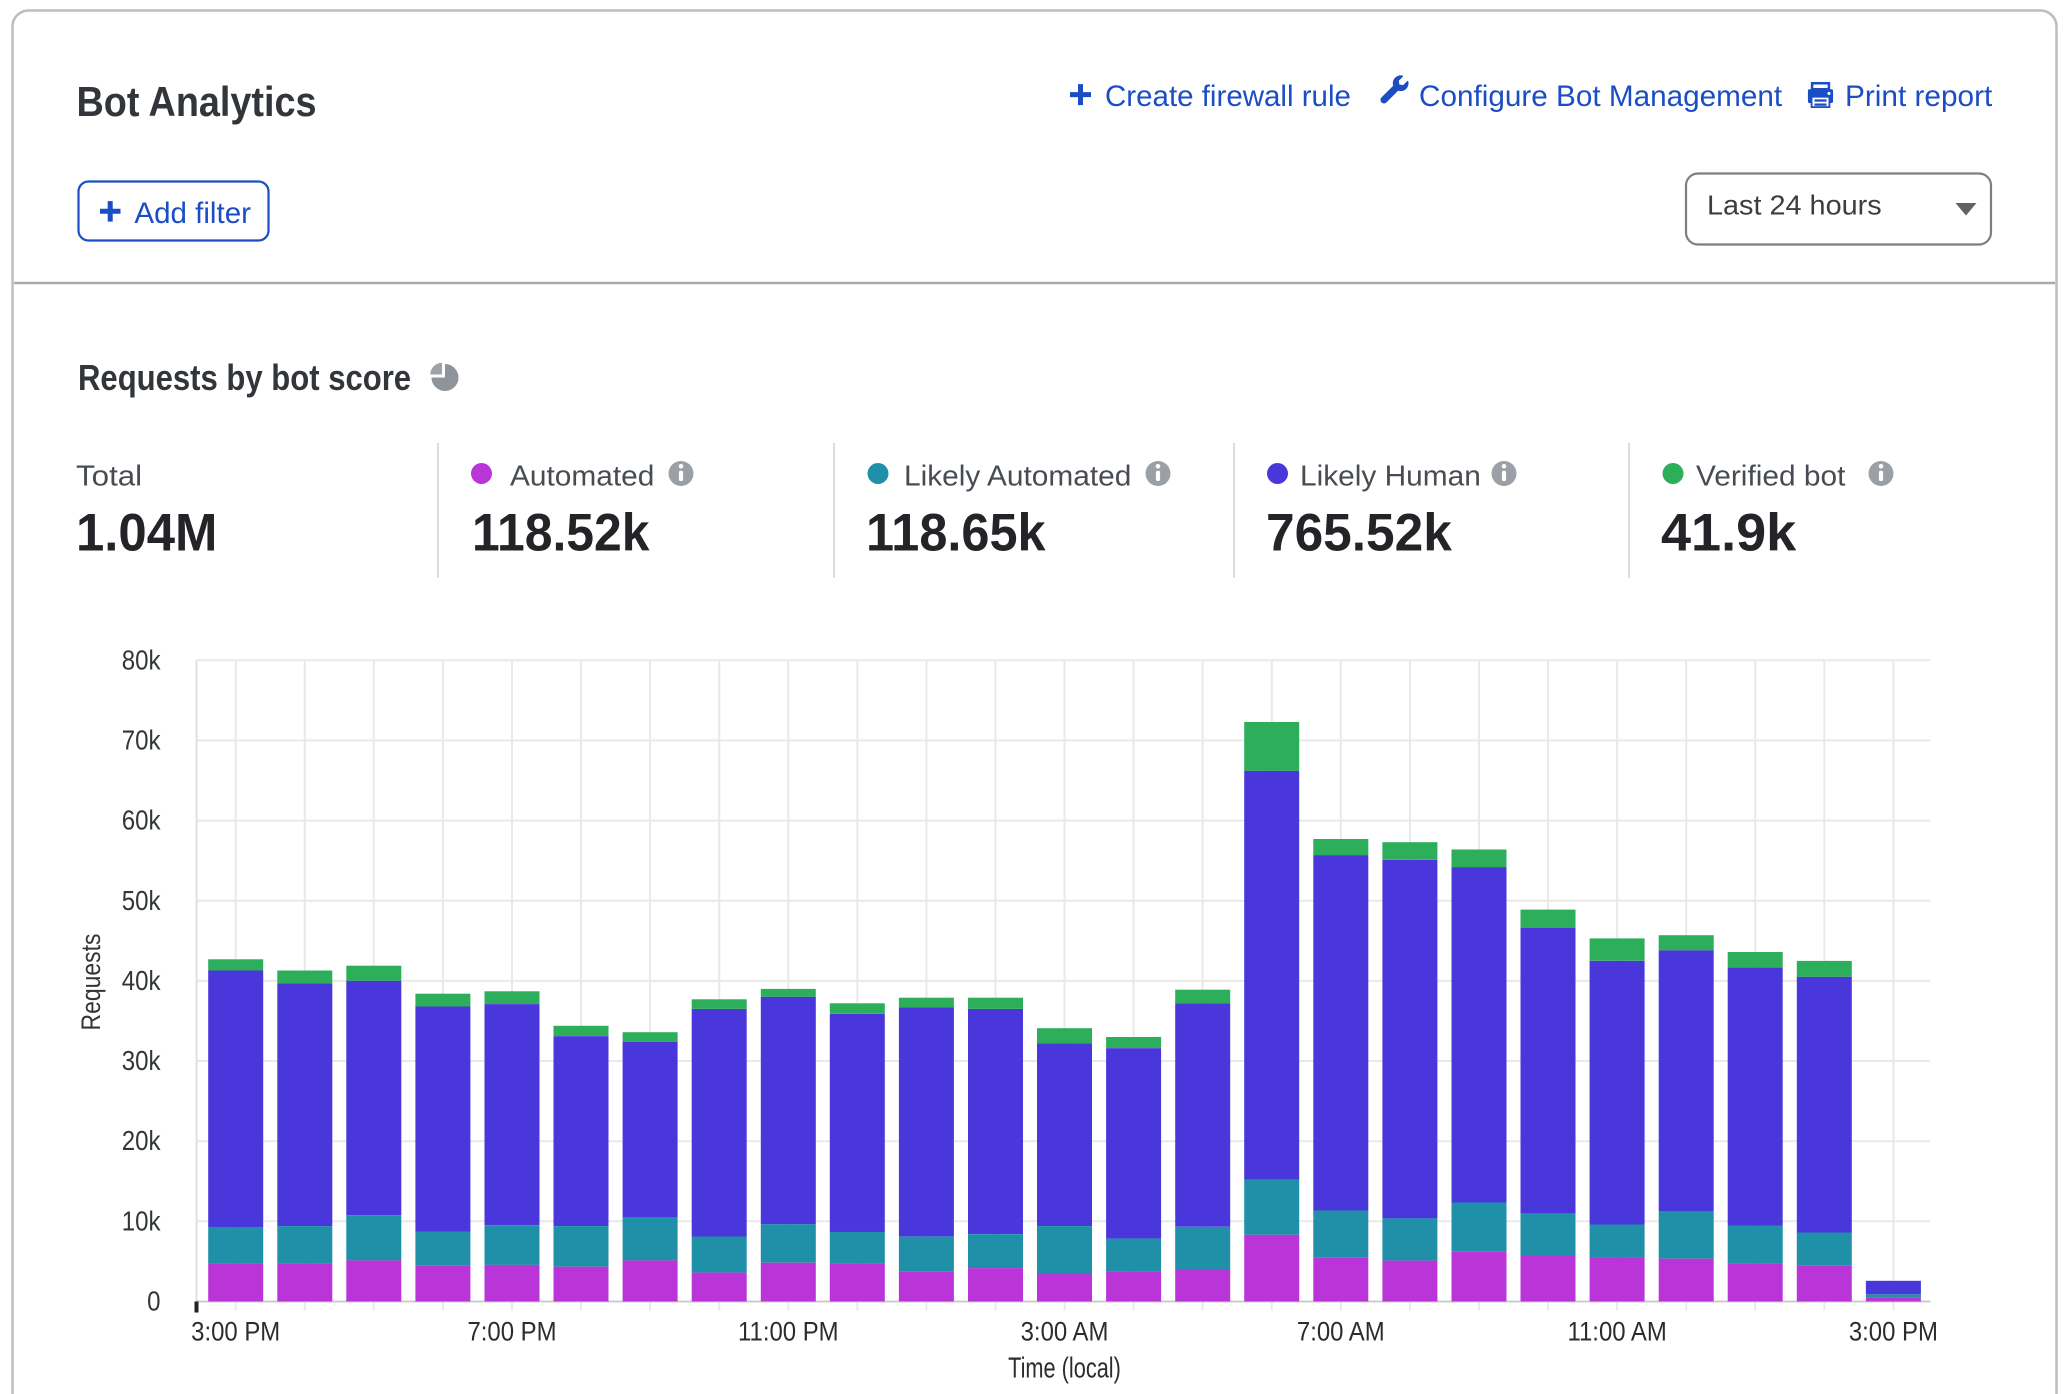 The height and width of the screenshot is (1394, 2070). I want to click on svg-text: 11:00 PM, so click(788, 1332).